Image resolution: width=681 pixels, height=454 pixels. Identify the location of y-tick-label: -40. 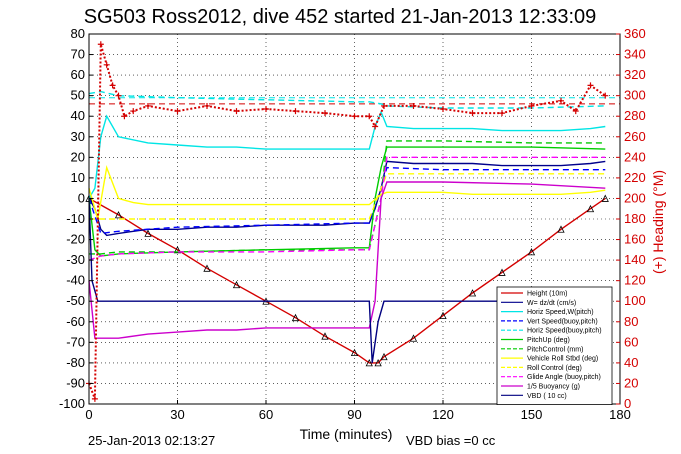
(75, 280).